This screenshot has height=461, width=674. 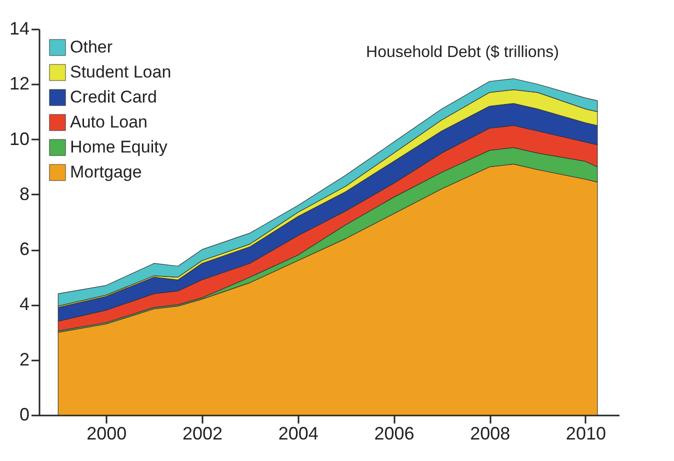 I want to click on y-tick-label: 14, so click(x=19, y=28).